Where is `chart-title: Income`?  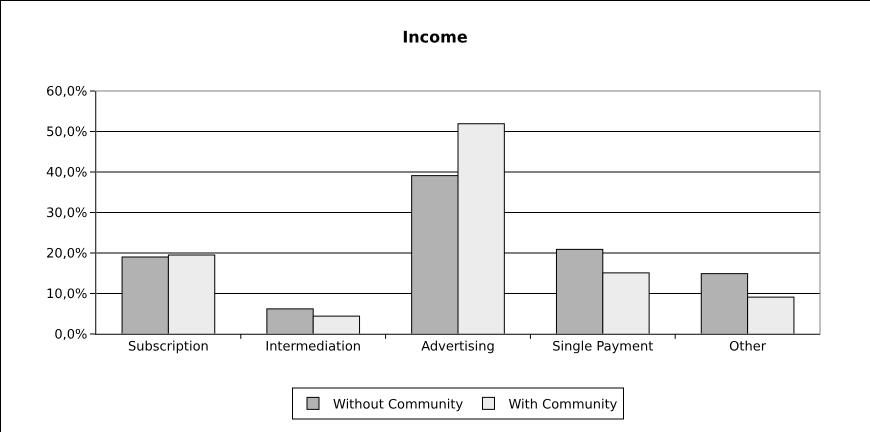 chart-title: Income is located at coordinates (435, 36).